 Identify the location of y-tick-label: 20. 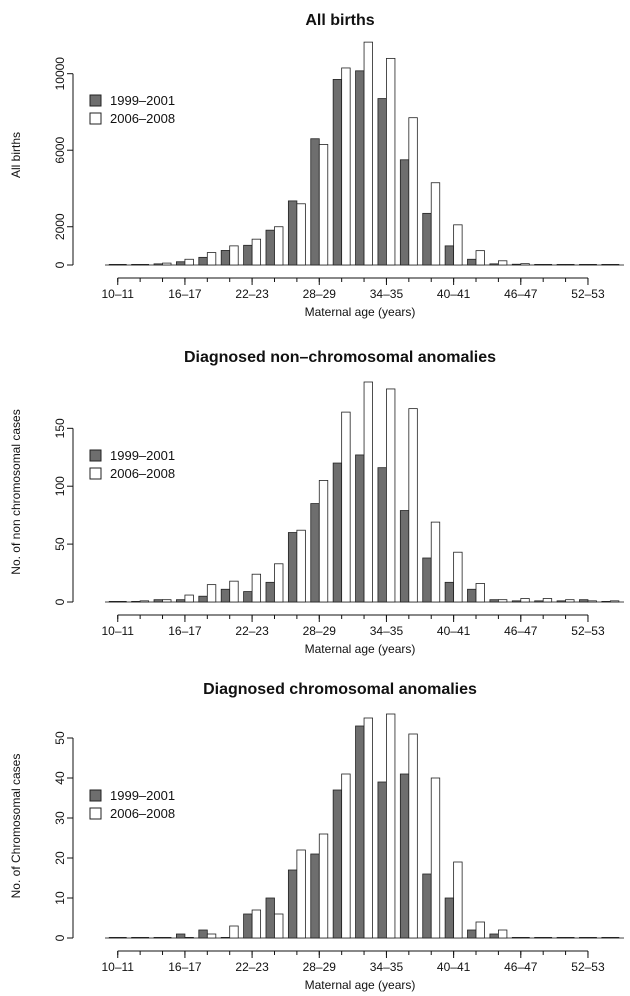
(60, 858).